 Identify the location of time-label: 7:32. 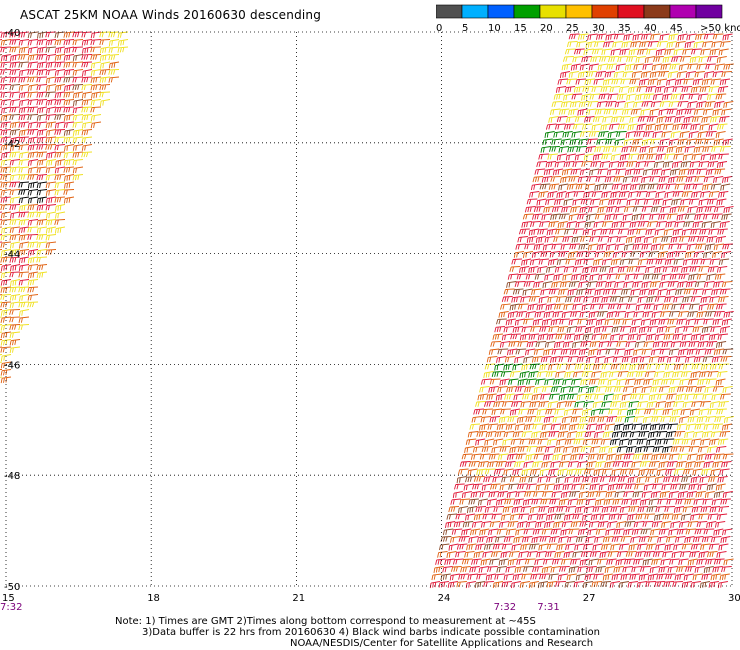
(11, 607).